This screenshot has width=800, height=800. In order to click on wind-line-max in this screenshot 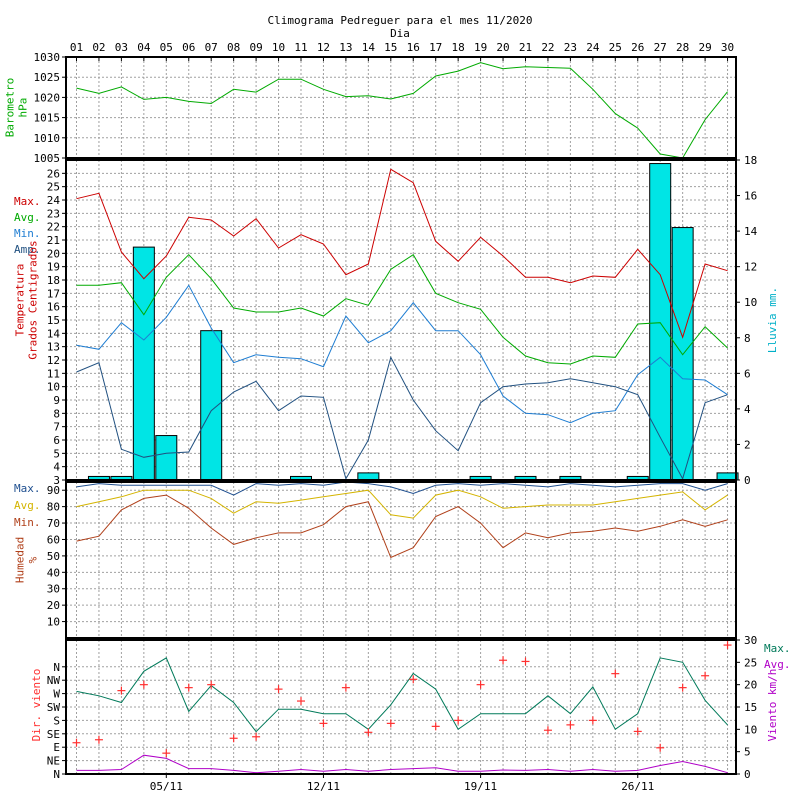, I will do `click(402, 695)`.